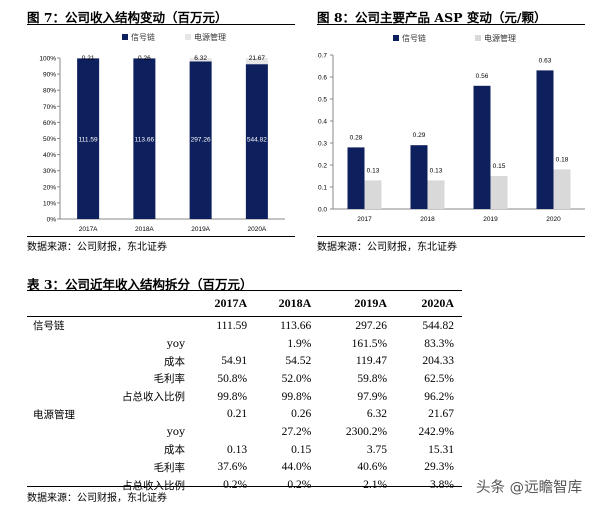 The height and width of the screenshot is (505, 600). What do you see at coordinates (256, 229) in the screenshot?
I see `x-tick-label: 2020A` at bounding box center [256, 229].